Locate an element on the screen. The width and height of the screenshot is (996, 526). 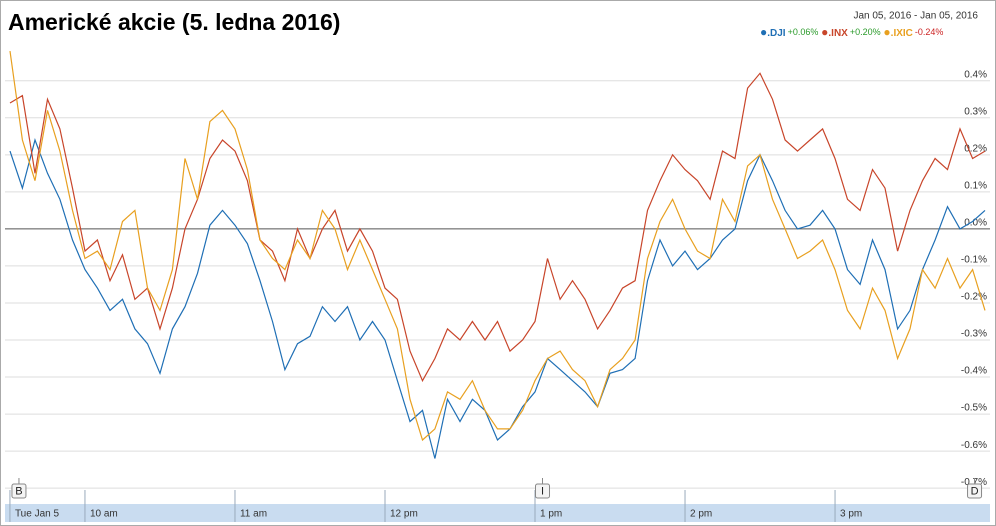
chart-title: Americké akcie (5. ledna 2016) is located at coordinates (174, 22).